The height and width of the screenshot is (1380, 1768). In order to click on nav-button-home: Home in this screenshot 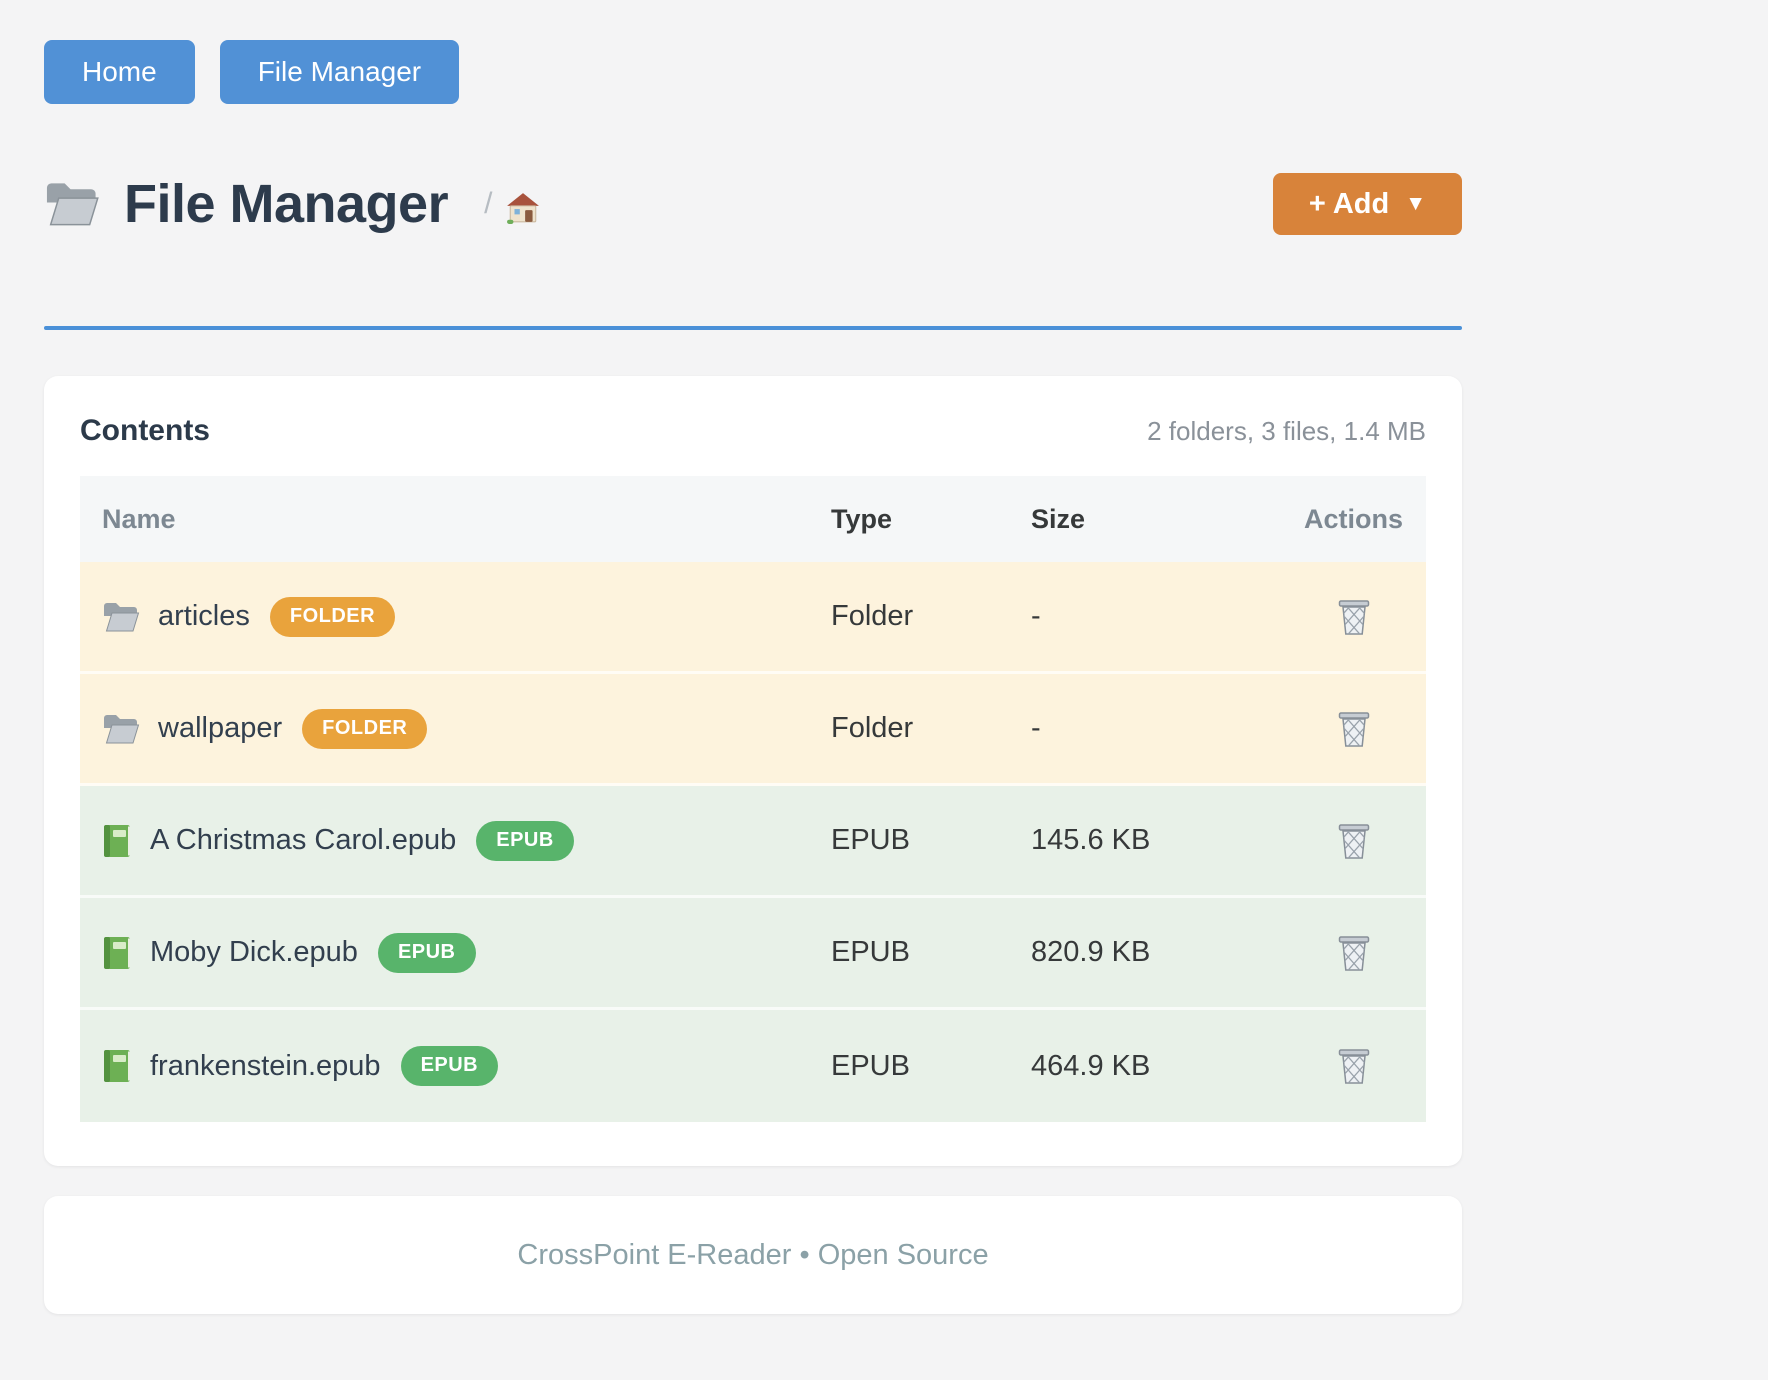, I will do `click(119, 72)`.